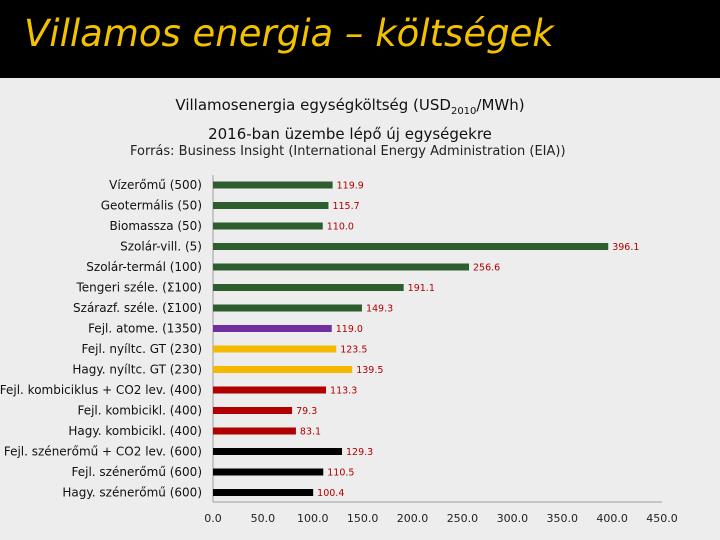 Image resolution: width=720 pixels, height=540 pixels. What do you see at coordinates (101, 390) in the screenshot?
I see `category-label: Fejl. kombiciklus + CO2 lev. (400)` at bounding box center [101, 390].